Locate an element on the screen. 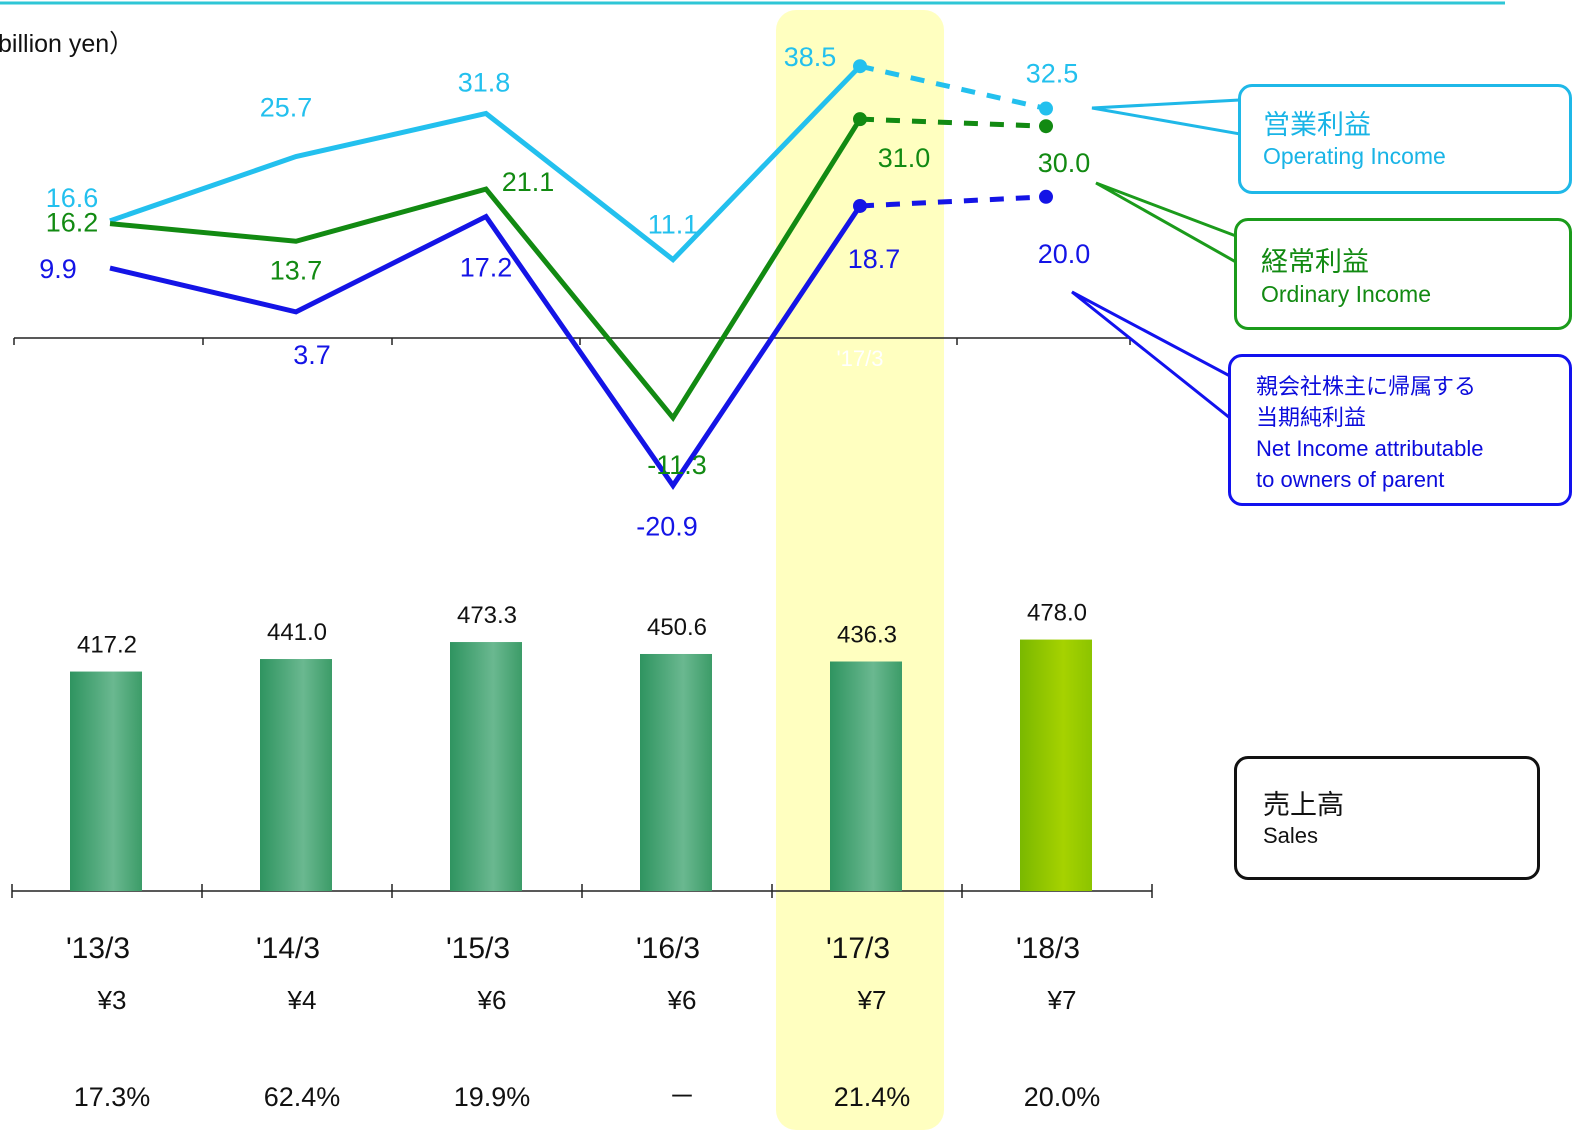 The width and height of the screenshot is (1591, 1142). ordinary-value-label: 13.7 is located at coordinates (296, 270).